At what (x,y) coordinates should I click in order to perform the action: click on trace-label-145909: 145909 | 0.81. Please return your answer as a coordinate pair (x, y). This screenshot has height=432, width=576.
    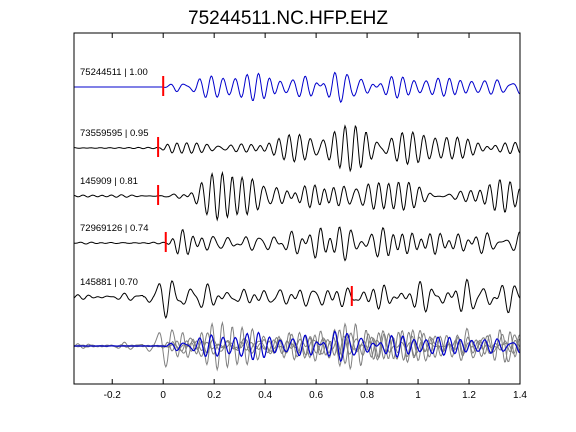
    Looking at the image, I should click on (109, 181).